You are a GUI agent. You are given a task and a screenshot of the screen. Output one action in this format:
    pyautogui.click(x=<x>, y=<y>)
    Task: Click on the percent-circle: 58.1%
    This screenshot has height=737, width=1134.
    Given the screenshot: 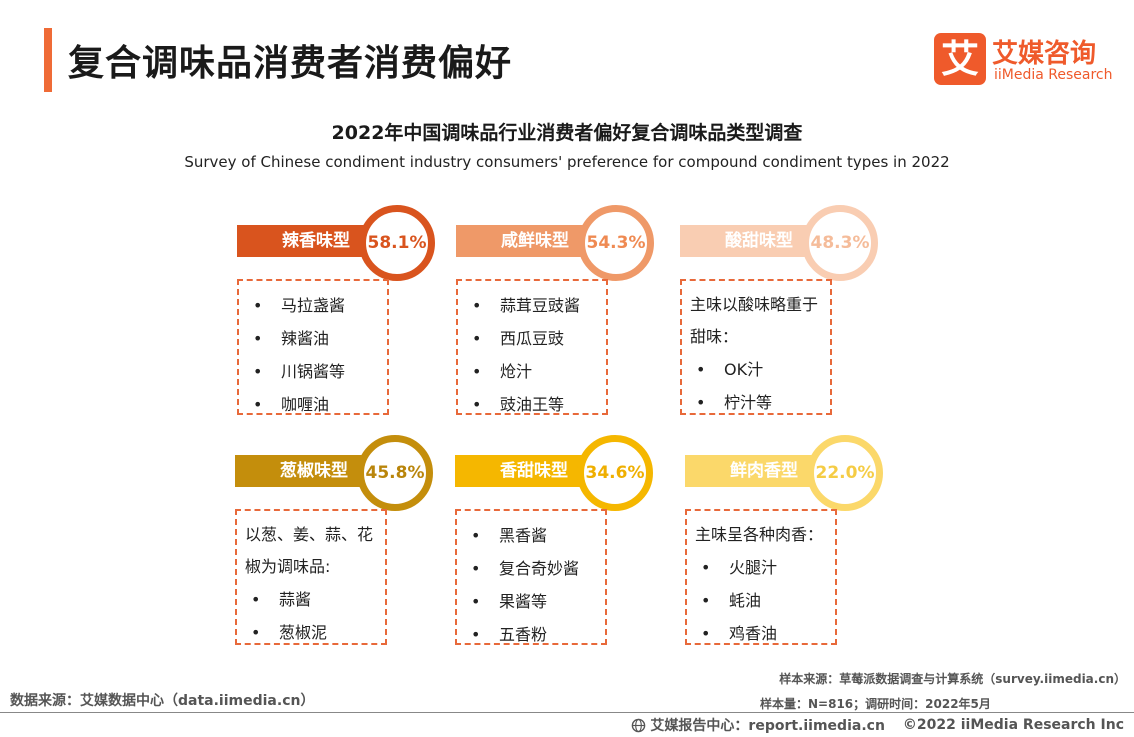 What is the action you would take?
    pyautogui.click(x=397, y=243)
    